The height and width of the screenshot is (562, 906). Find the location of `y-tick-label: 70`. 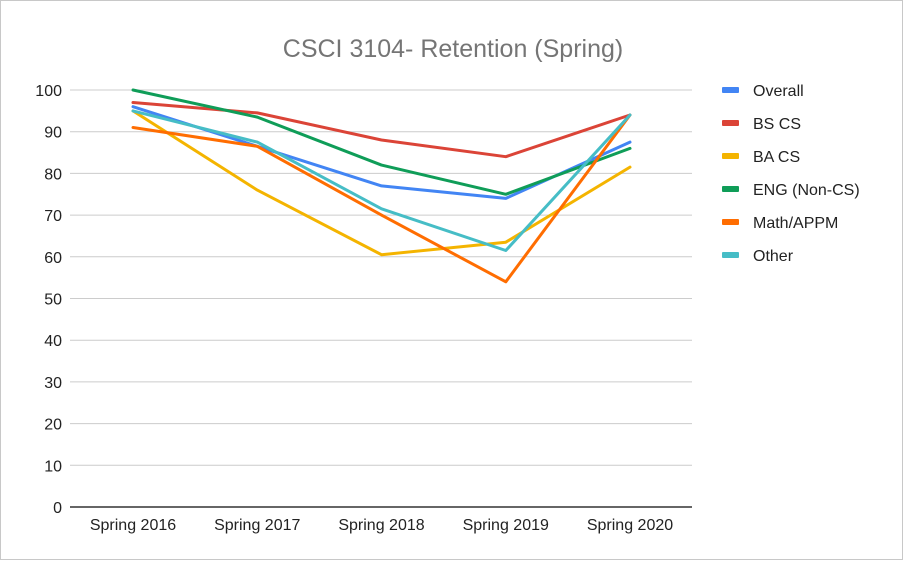

y-tick-label: 70 is located at coordinates (53, 216).